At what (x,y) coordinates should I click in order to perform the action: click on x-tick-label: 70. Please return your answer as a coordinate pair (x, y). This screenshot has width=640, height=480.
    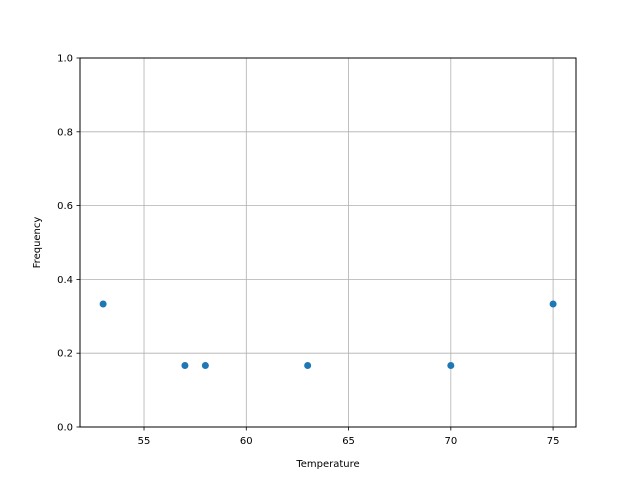
    Looking at the image, I should click on (450, 441).